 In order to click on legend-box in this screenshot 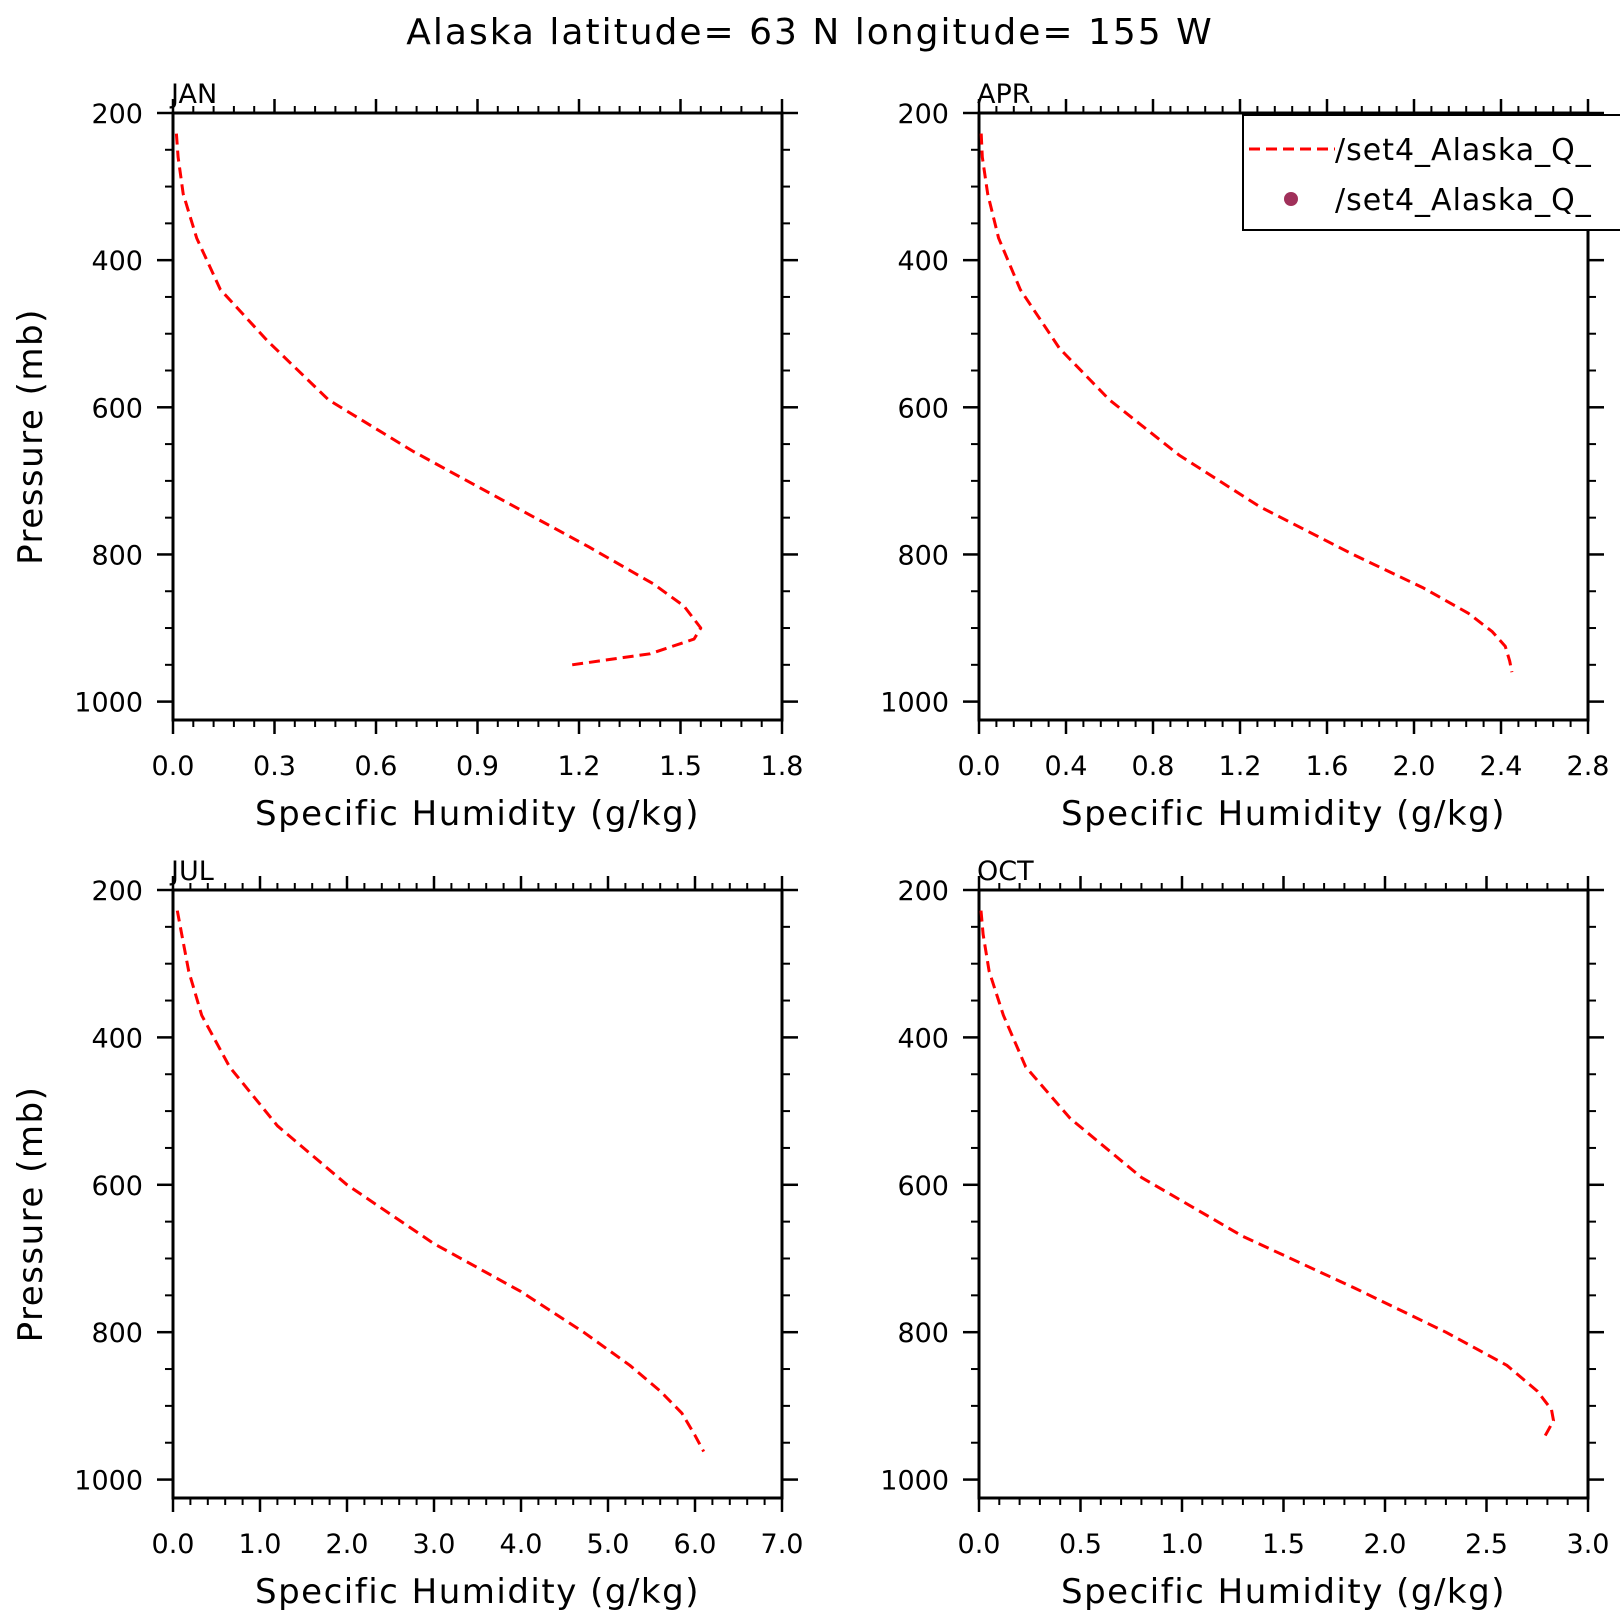, I will do `click(1431, 172)`.